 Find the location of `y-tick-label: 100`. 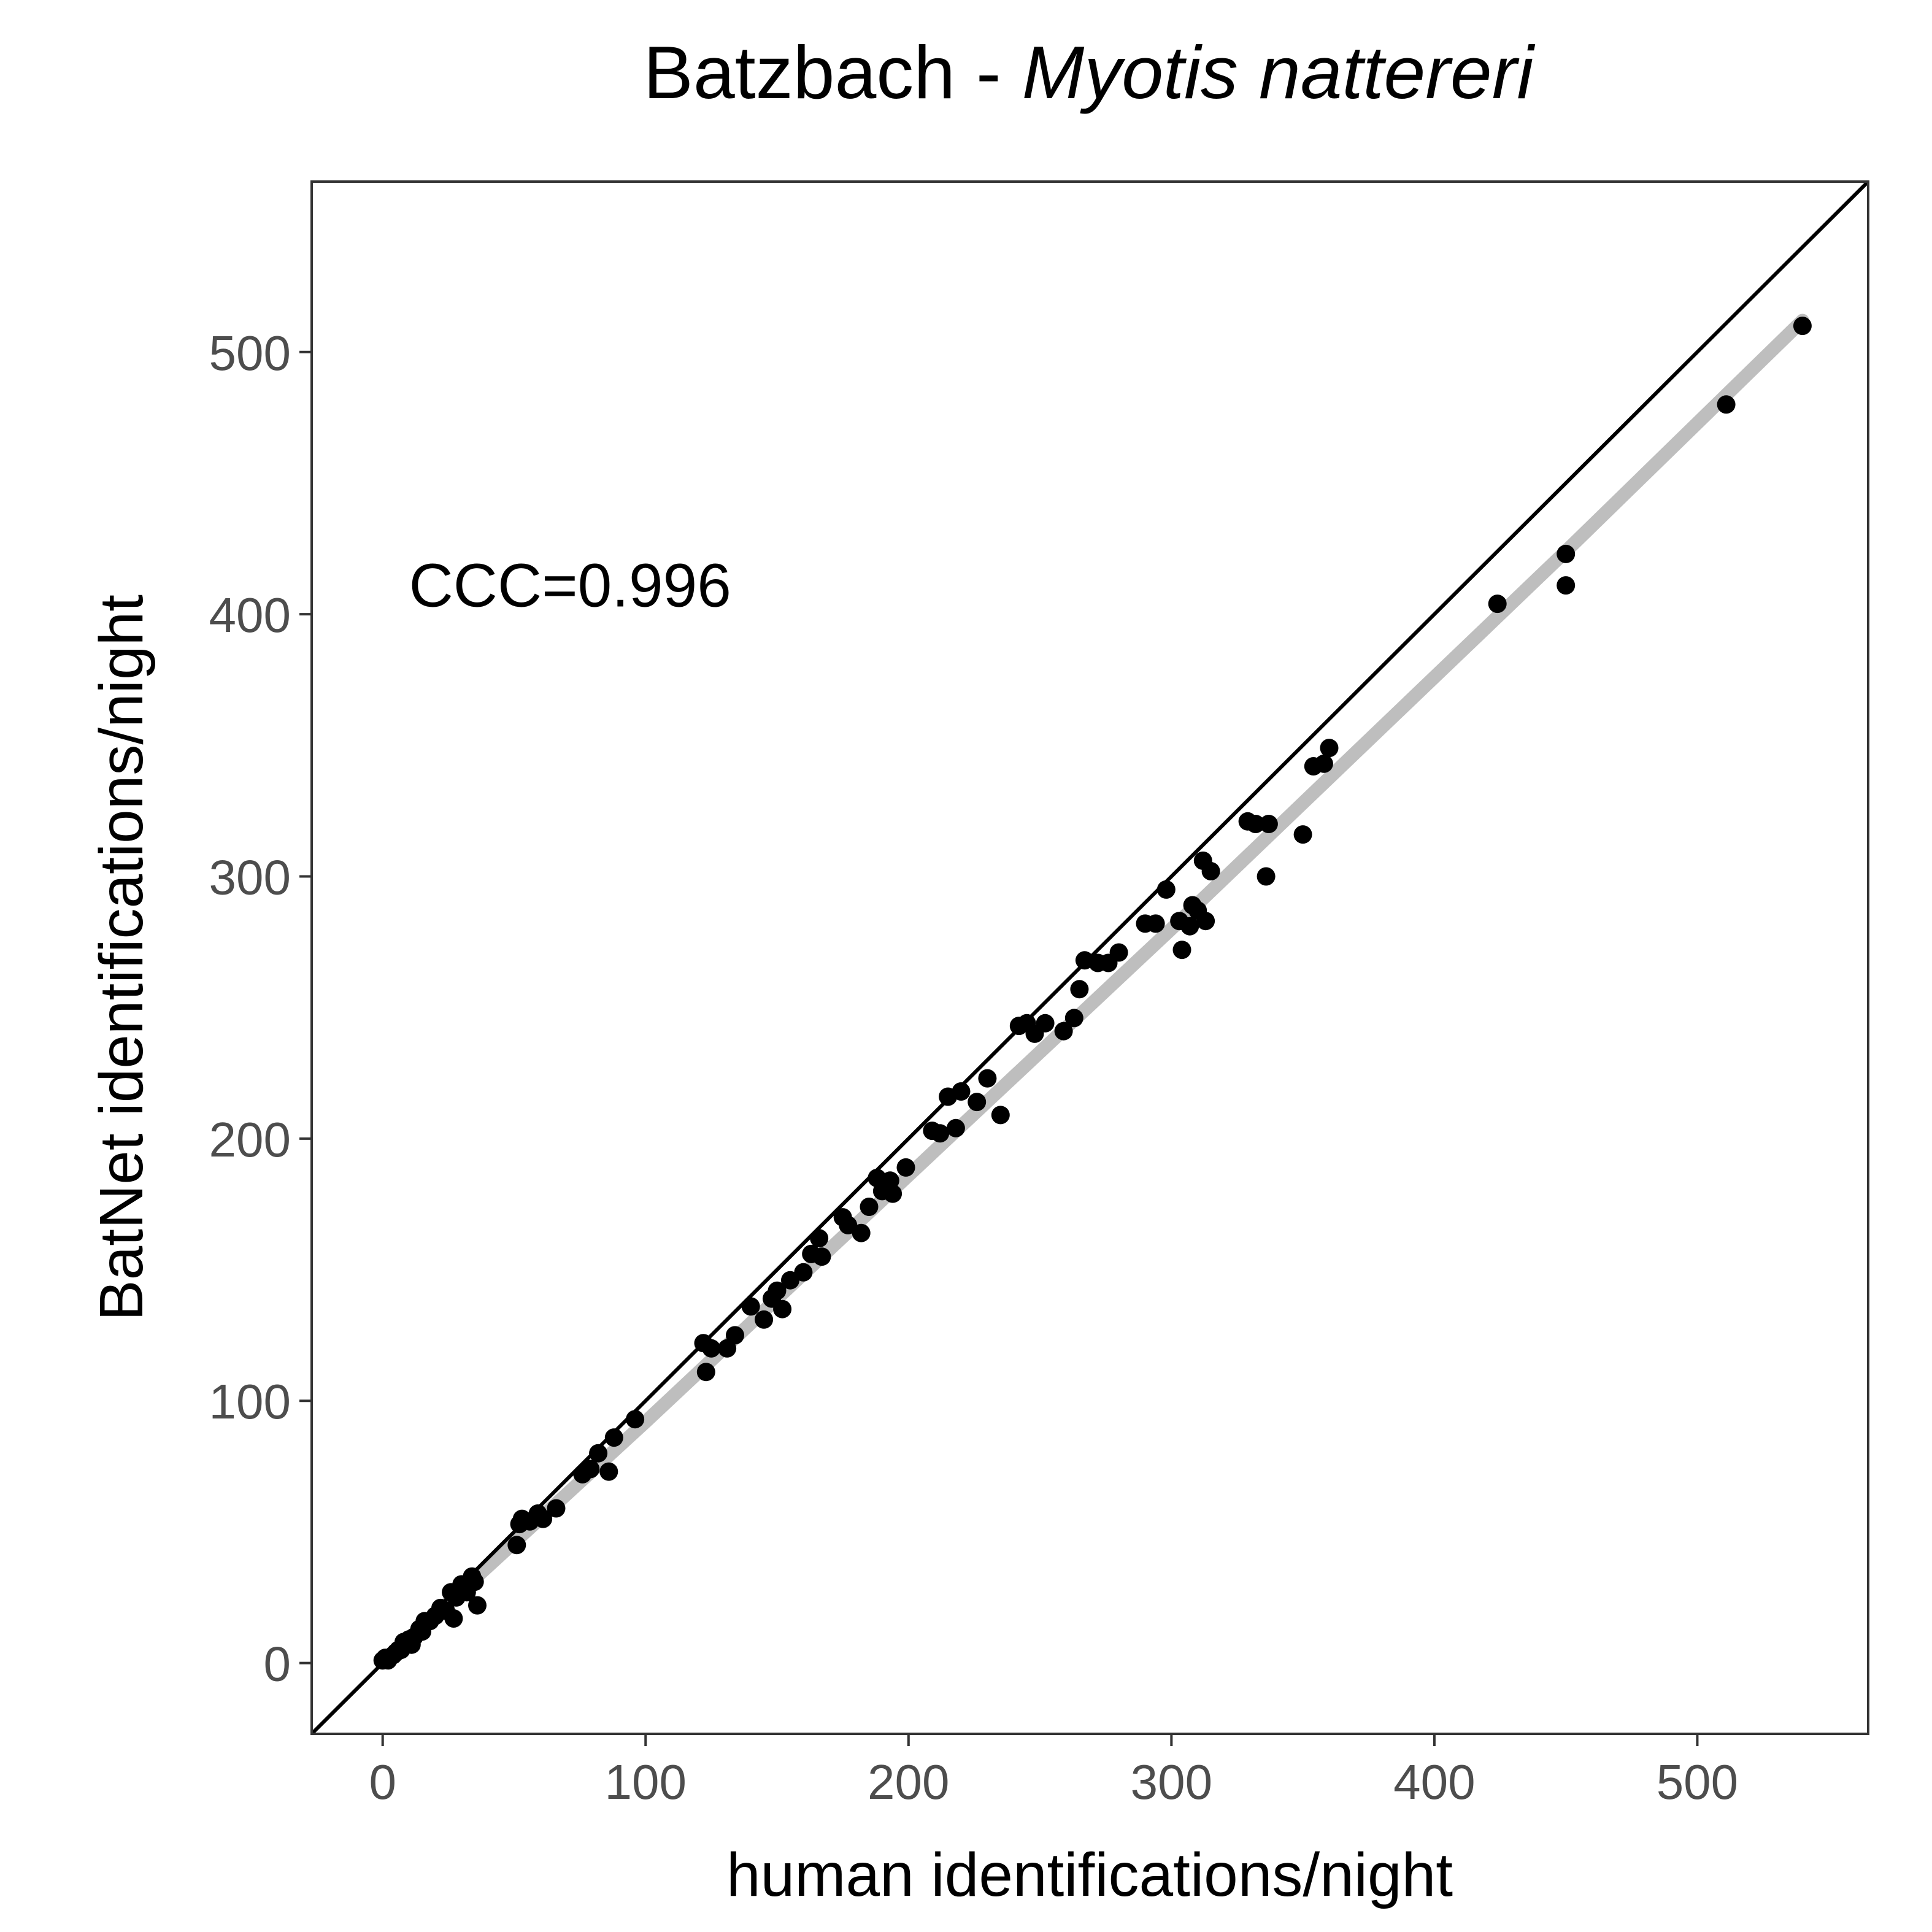

y-tick-label: 100 is located at coordinates (250, 1401).